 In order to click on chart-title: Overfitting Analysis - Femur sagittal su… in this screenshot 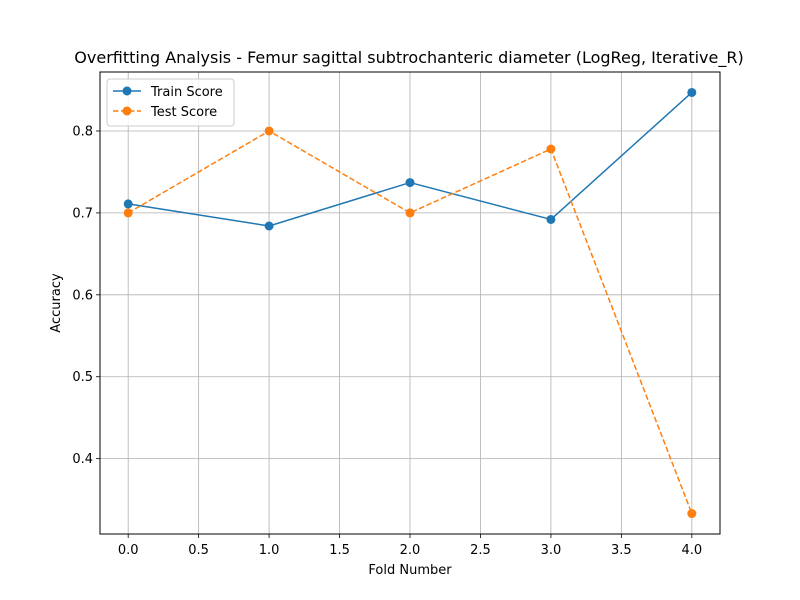, I will do `click(408, 58)`.